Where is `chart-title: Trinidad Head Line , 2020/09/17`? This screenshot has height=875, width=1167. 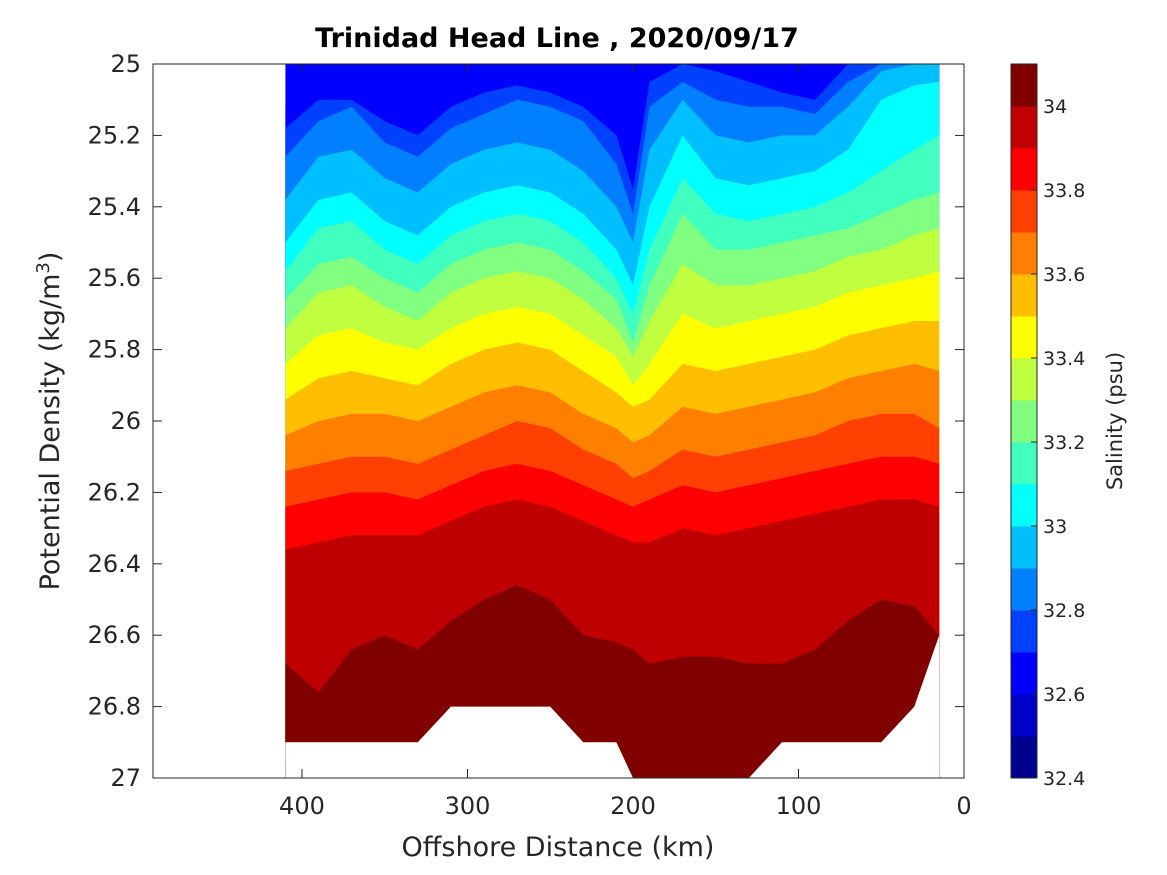 chart-title: Trinidad Head Line , 2020/09/17 is located at coordinates (557, 38).